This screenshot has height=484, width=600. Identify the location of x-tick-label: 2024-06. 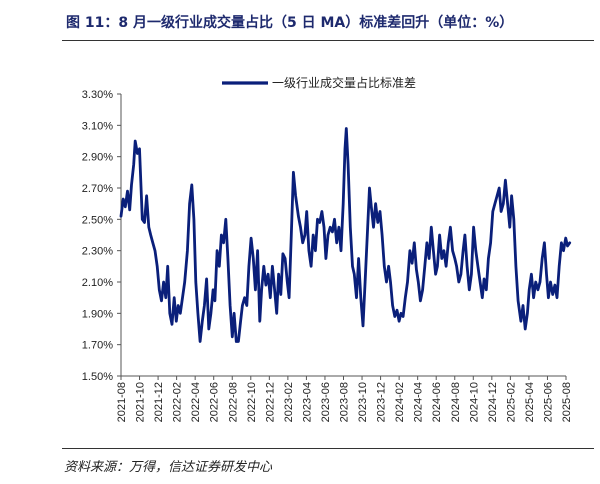
(437, 402).